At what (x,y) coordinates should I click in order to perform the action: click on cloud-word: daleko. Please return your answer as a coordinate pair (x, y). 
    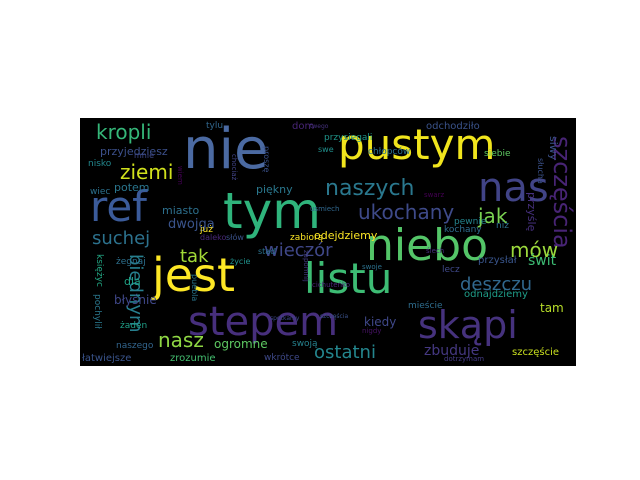
    Looking at the image, I should click on (213, 237).